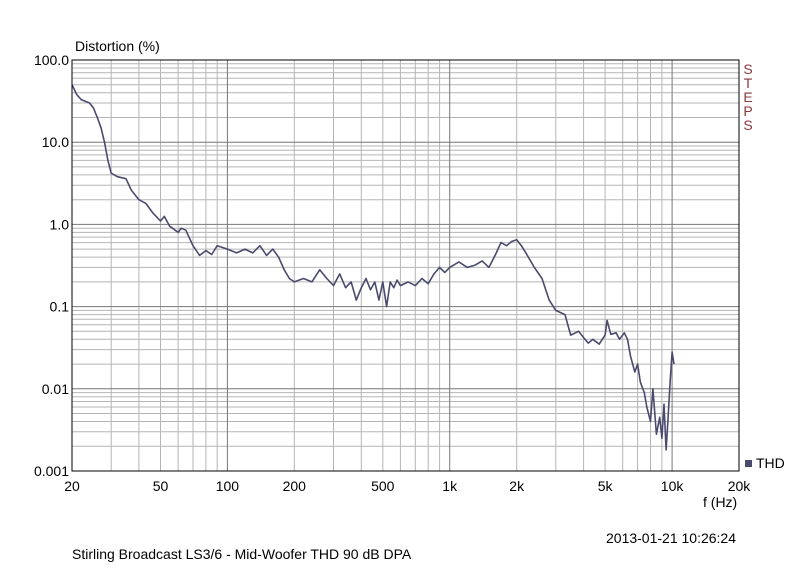 This screenshot has height=576, width=806. What do you see at coordinates (770, 463) in the screenshot?
I see `legend-label: THD` at bounding box center [770, 463].